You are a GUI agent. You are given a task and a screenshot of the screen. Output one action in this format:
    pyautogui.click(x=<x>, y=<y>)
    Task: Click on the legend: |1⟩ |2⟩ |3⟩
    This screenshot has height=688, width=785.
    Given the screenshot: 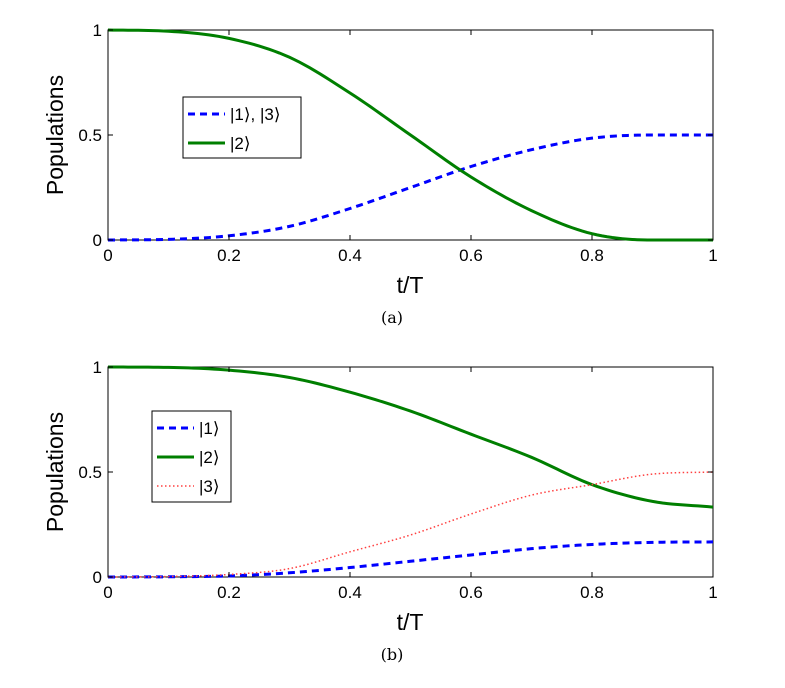 What is the action you would take?
    pyautogui.click(x=191, y=456)
    